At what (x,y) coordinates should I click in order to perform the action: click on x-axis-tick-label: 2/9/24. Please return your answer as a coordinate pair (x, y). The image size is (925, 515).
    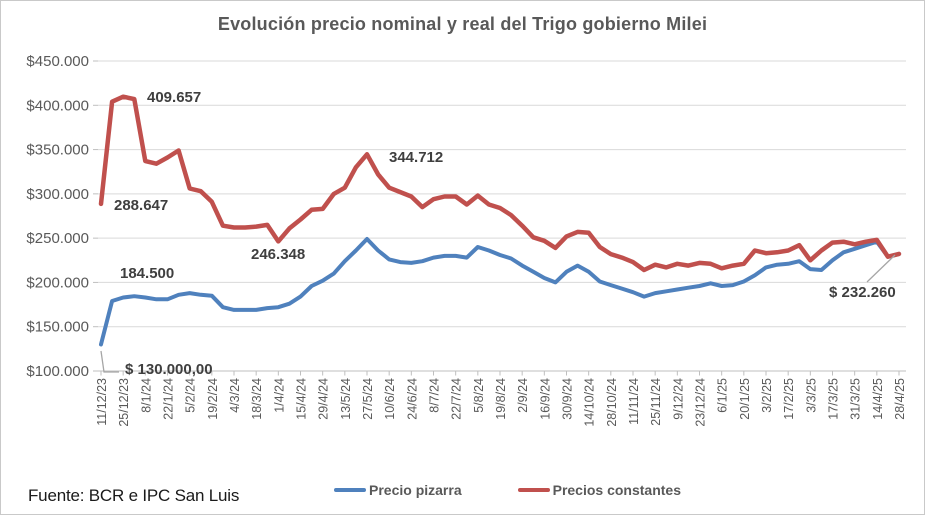
    Looking at the image, I should click on (523, 395).